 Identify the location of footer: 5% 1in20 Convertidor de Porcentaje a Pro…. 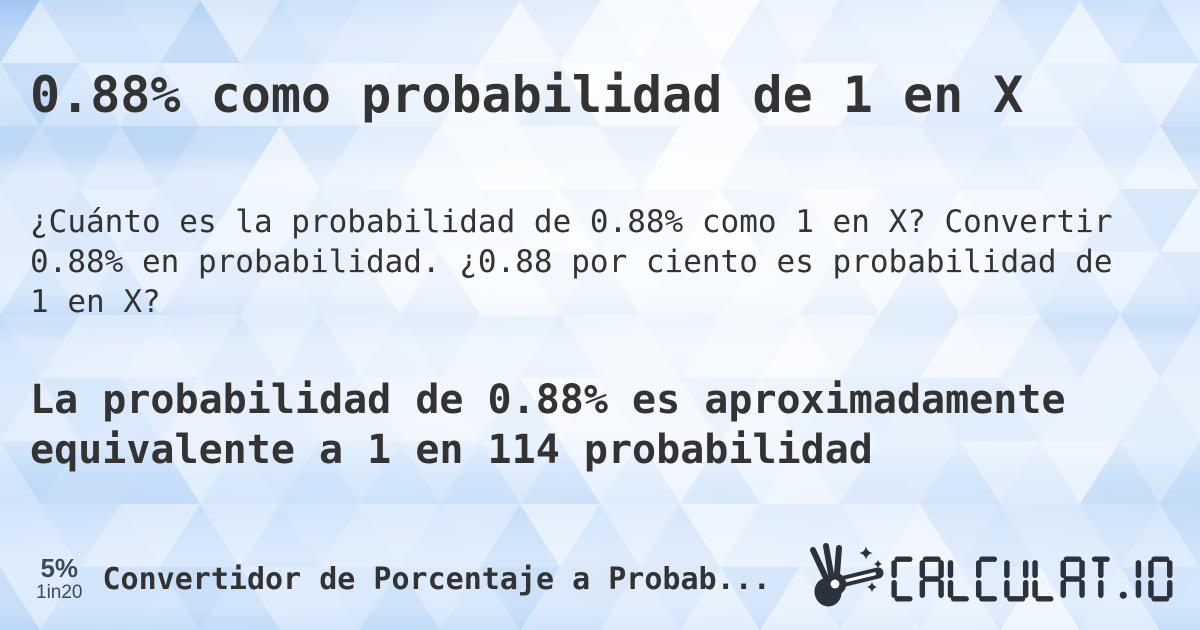
(603, 579).